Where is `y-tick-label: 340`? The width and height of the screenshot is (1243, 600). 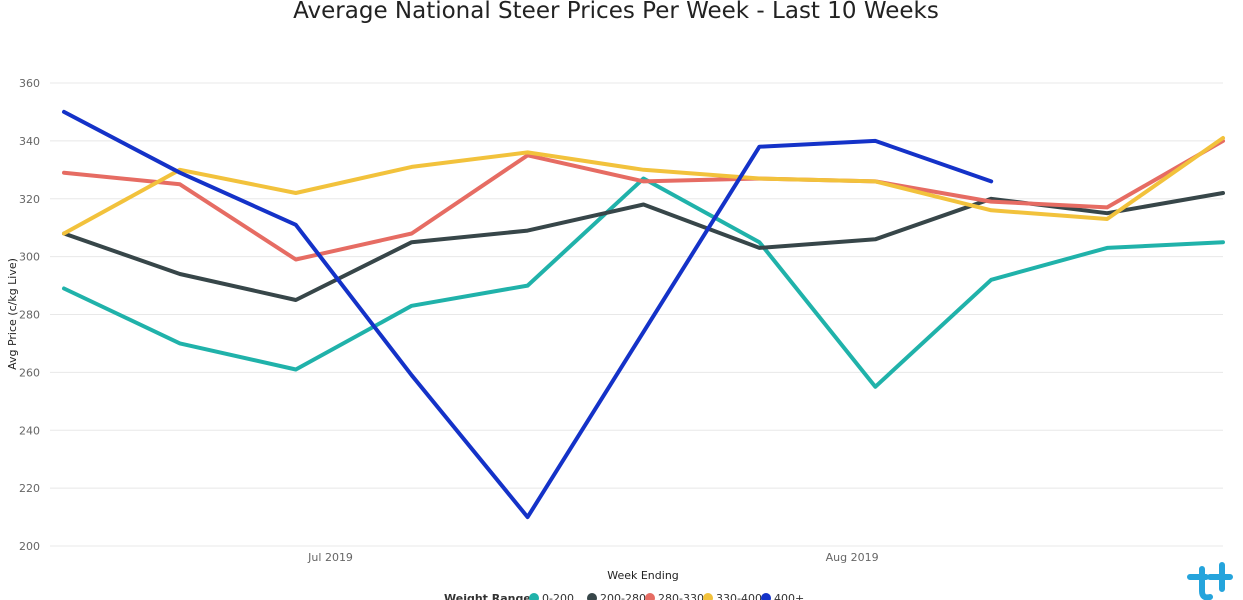 y-tick-label: 340 is located at coordinates (29, 141).